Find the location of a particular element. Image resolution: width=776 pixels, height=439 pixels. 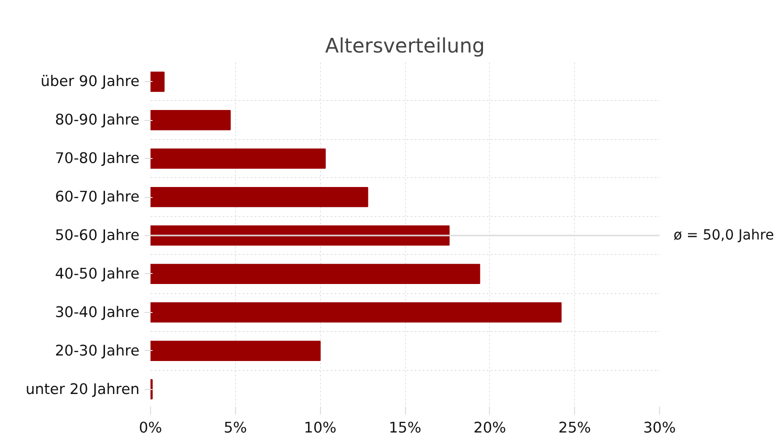

y-tick-label: 30-40 Jahre is located at coordinates (97, 312).